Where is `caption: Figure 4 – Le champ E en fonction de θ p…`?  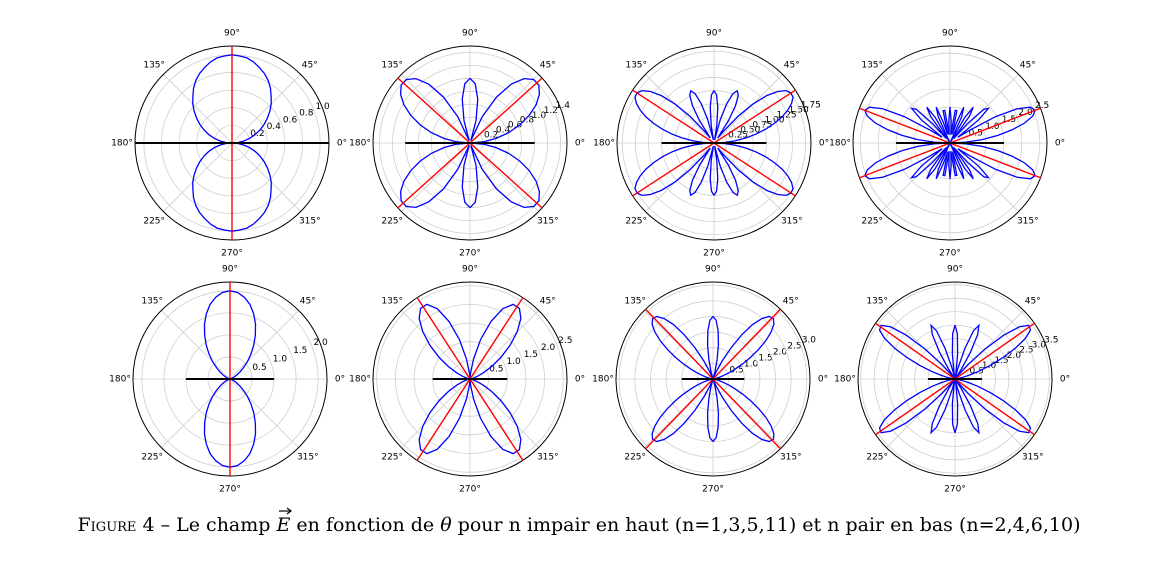 caption: Figure 4 – Le champ E en fonction de θ p… is located at coordinates (579, 521).